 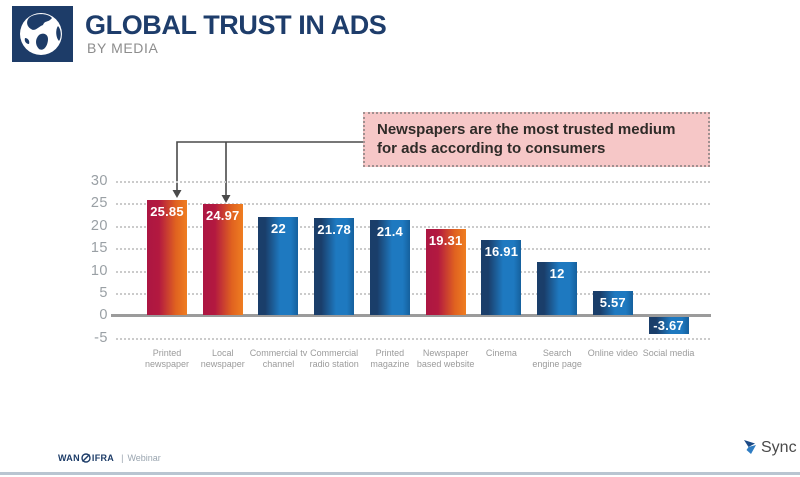 I want to click on sync-label: Sync, so click(x=779, y=447).